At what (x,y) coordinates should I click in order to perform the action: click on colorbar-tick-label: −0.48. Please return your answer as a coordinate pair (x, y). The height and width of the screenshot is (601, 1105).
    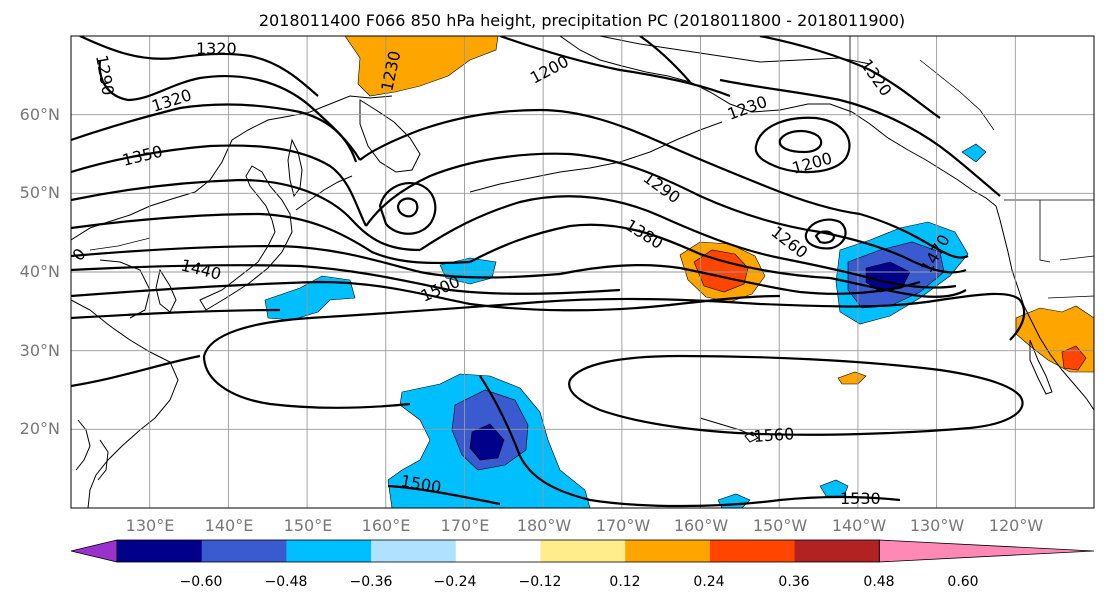
    Looking at the image, I should click on (286, 582).